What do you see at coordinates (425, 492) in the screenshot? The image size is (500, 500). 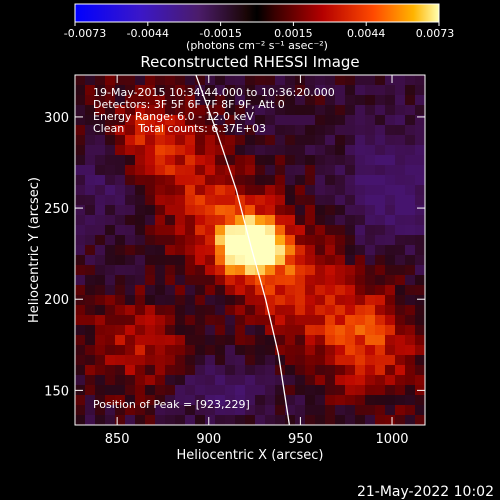 I see `footer-timestamp: 21-May-2022 10:02` at bounding box center [425, 492].